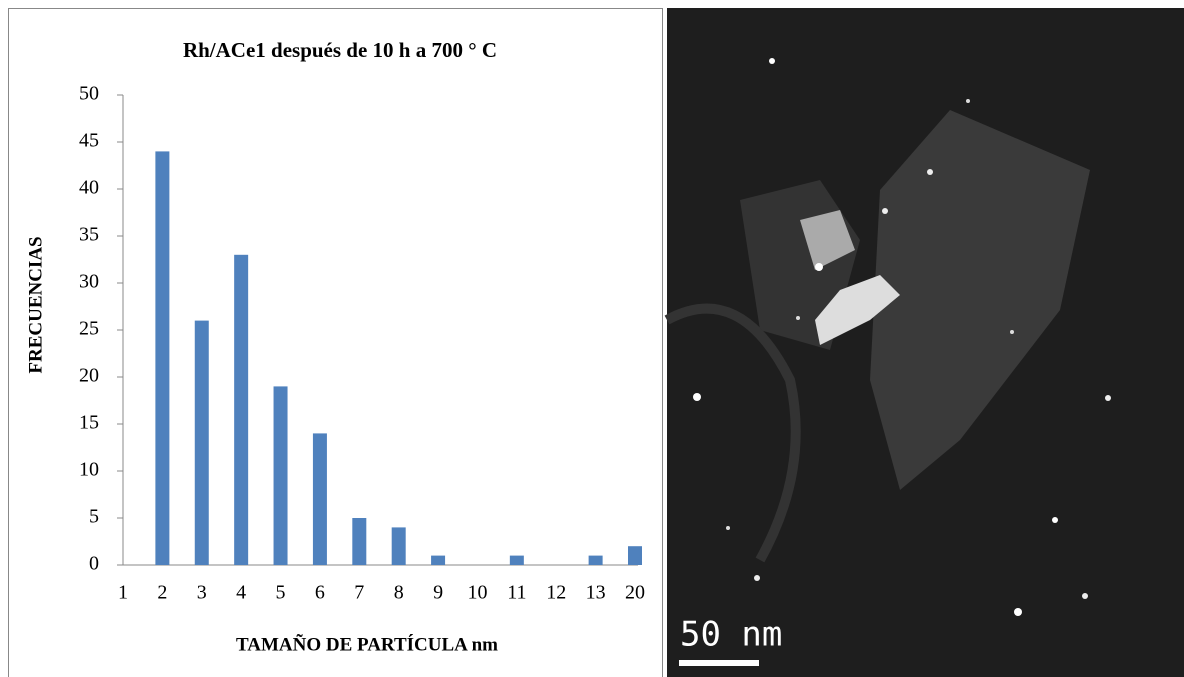 The image size is (1184, 677). I want to click on x-tick-label: 20, so click(635, 593).